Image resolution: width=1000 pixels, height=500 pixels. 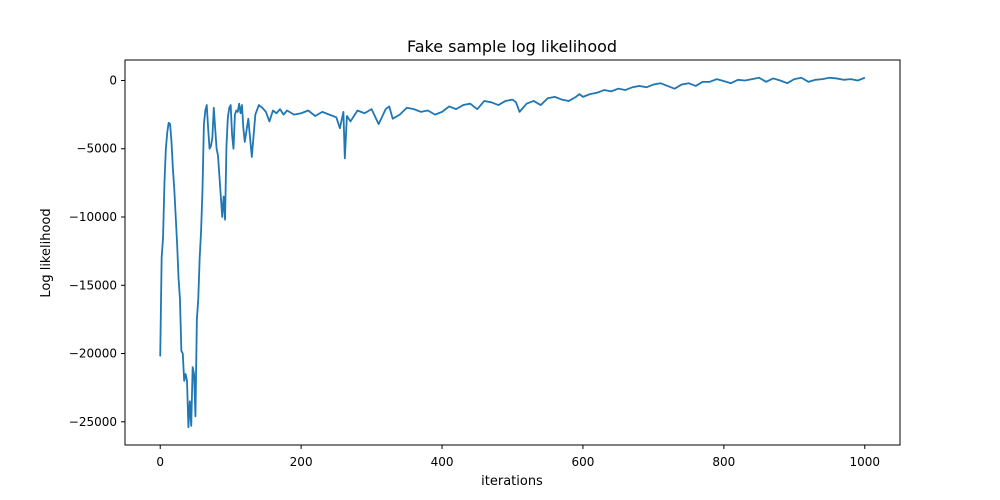 I want to click on y-axis-label: Log likelihood, so click(x=46, y=252).